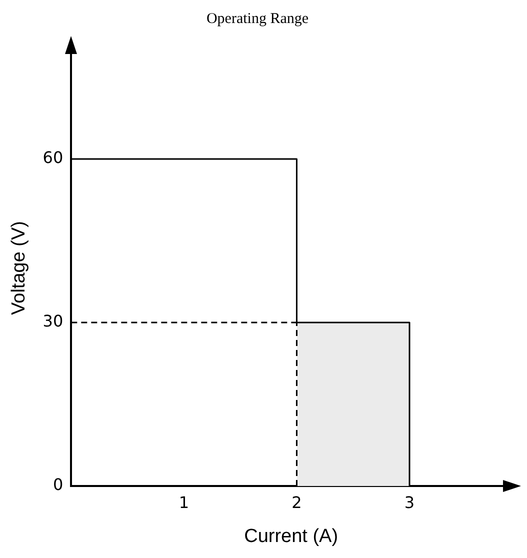 The width and height of the screenshot is (527, 558). I want to click on y-tick-label: 30, so click(53, 321).